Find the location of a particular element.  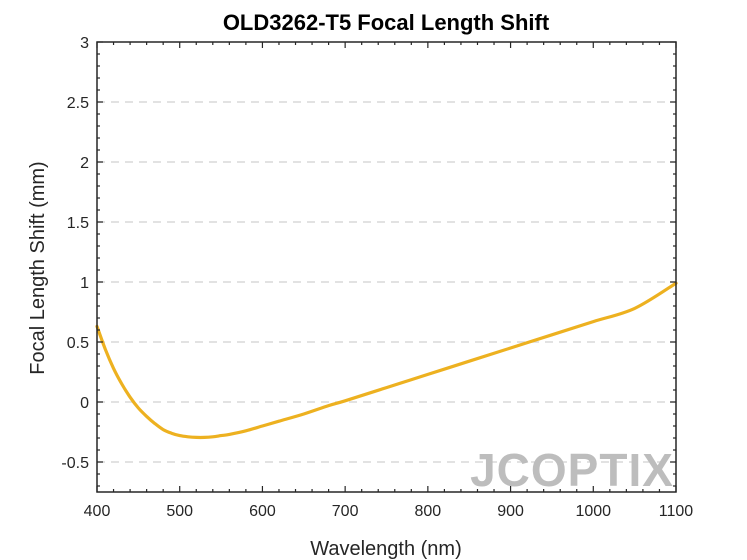

chart-title: OLD3262-T5 Focal Length Shift is located at coordinates (386, 22).